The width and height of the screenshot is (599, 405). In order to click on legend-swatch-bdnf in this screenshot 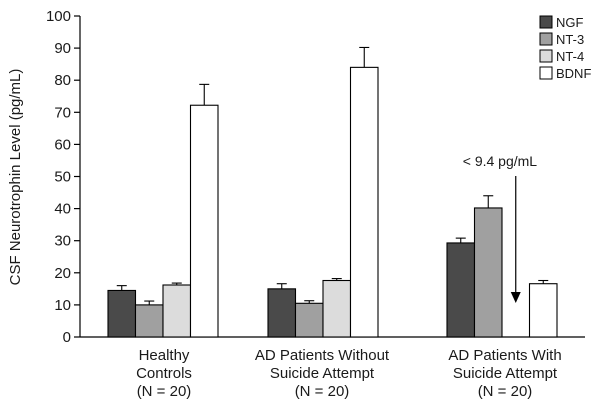, I will do `click(546, 73)`.